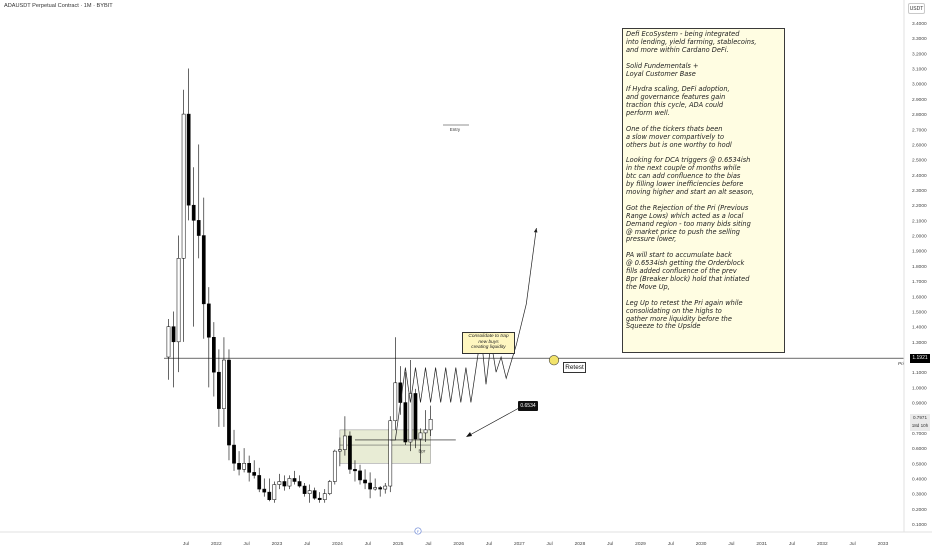 The height and width of the screenshot is (550, 932). Describe the element at coordinates (528, 406) in the screenshot. I see `entry-price-tag: 0.6534` at that location.